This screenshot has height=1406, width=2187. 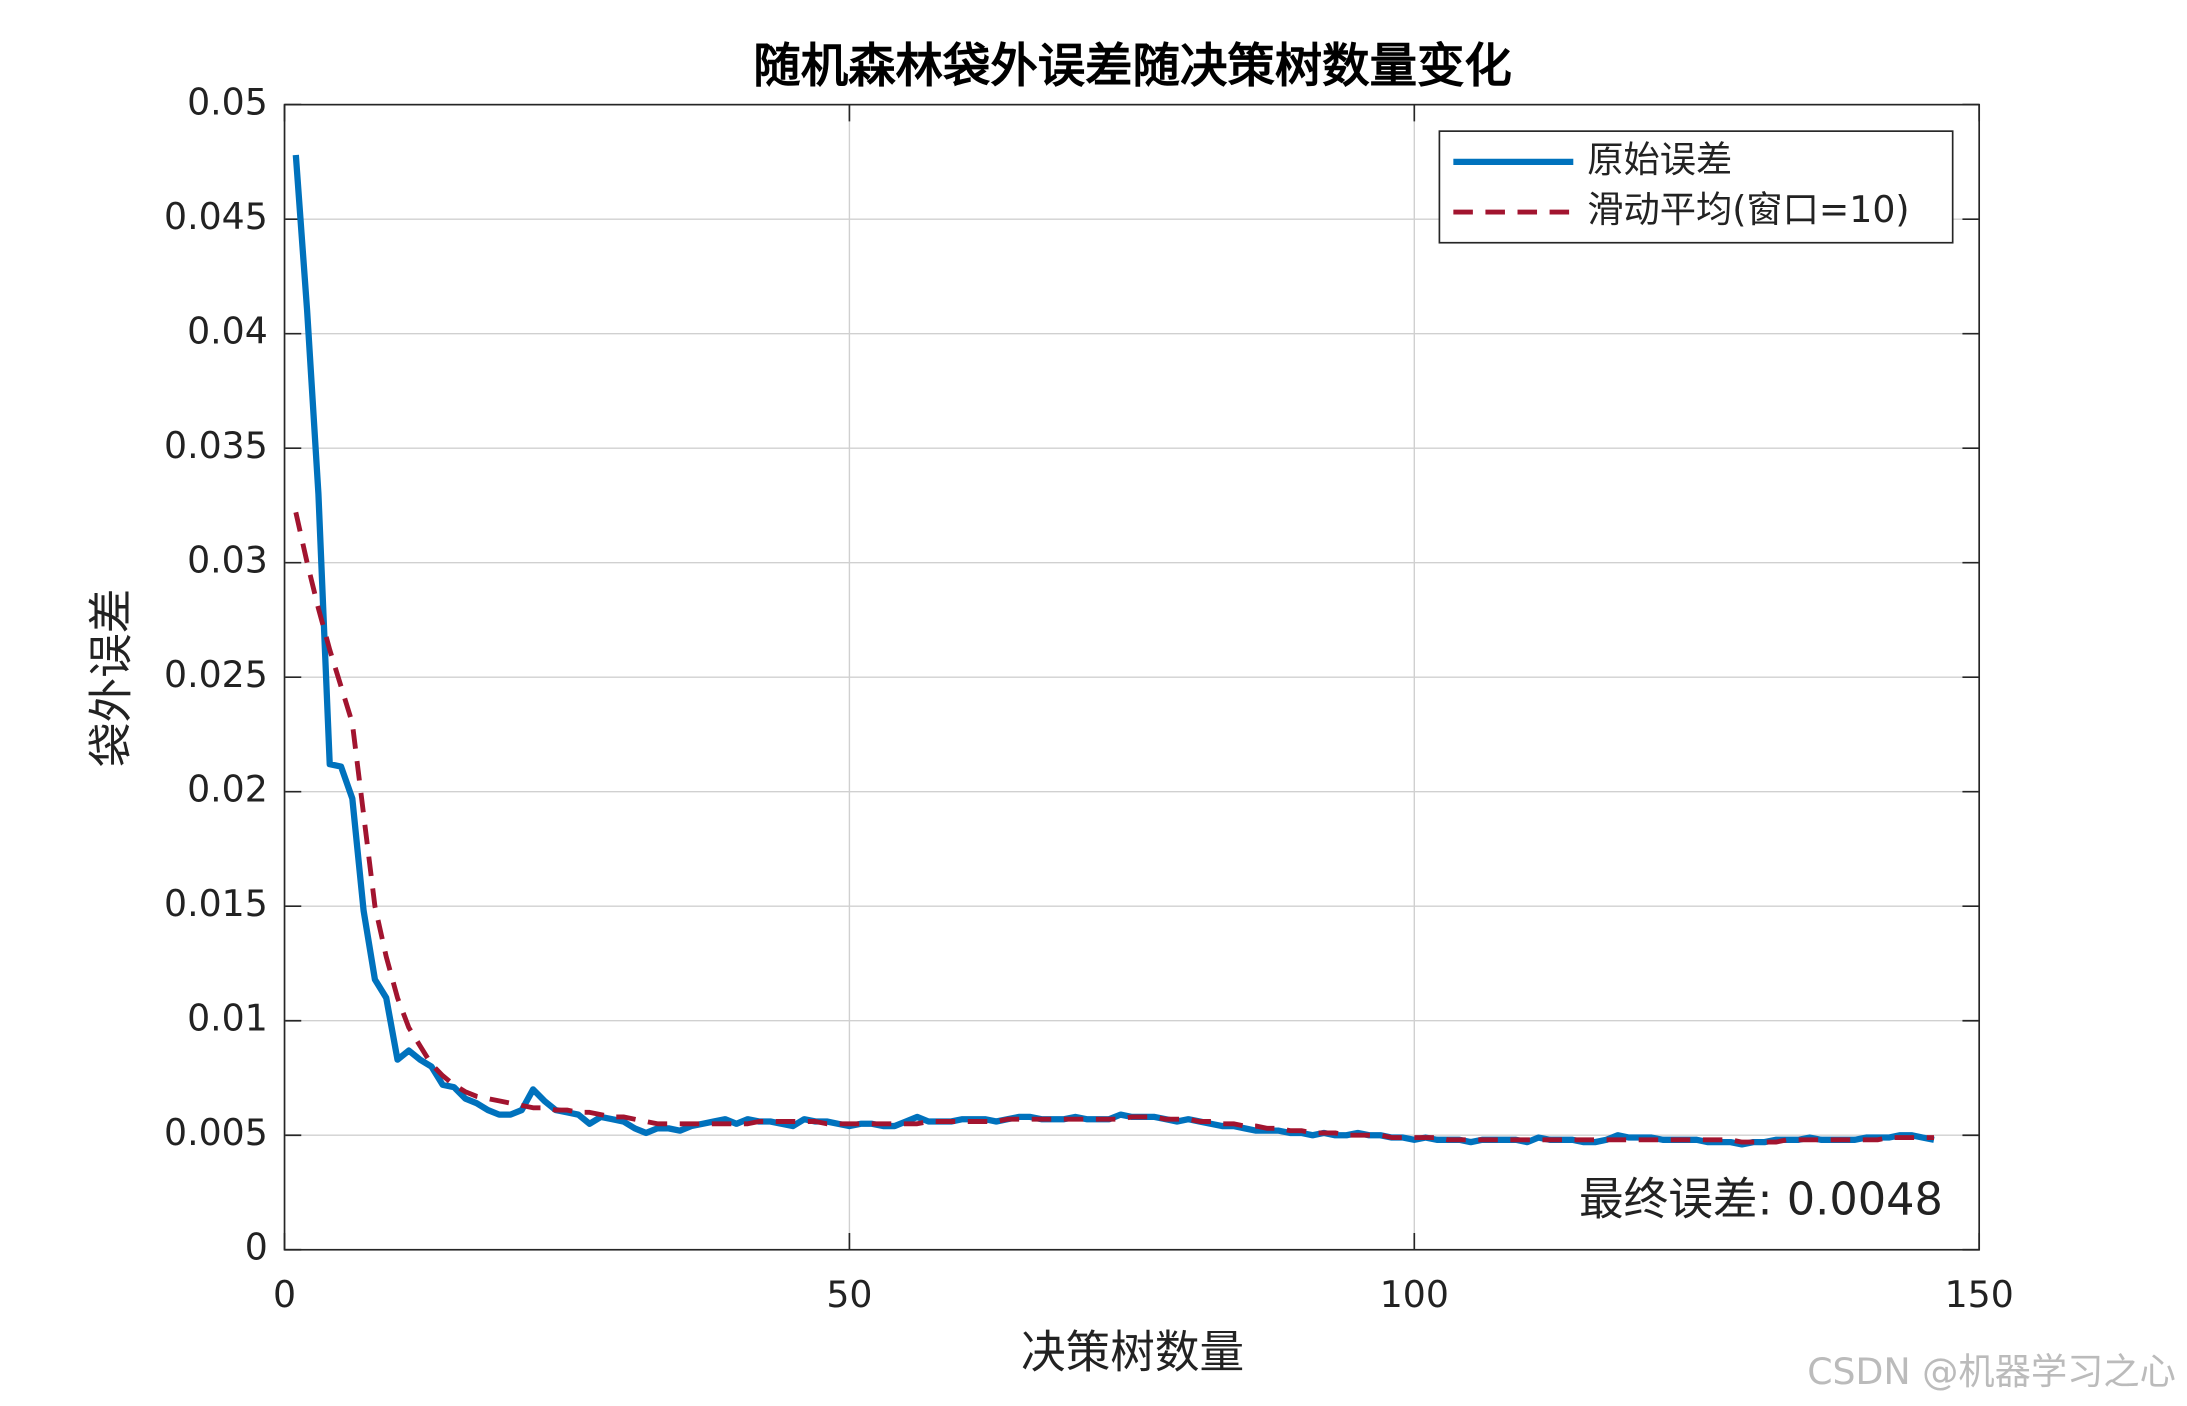 I want to click on x-tick-label: 50, so click(x=849, y=1294).